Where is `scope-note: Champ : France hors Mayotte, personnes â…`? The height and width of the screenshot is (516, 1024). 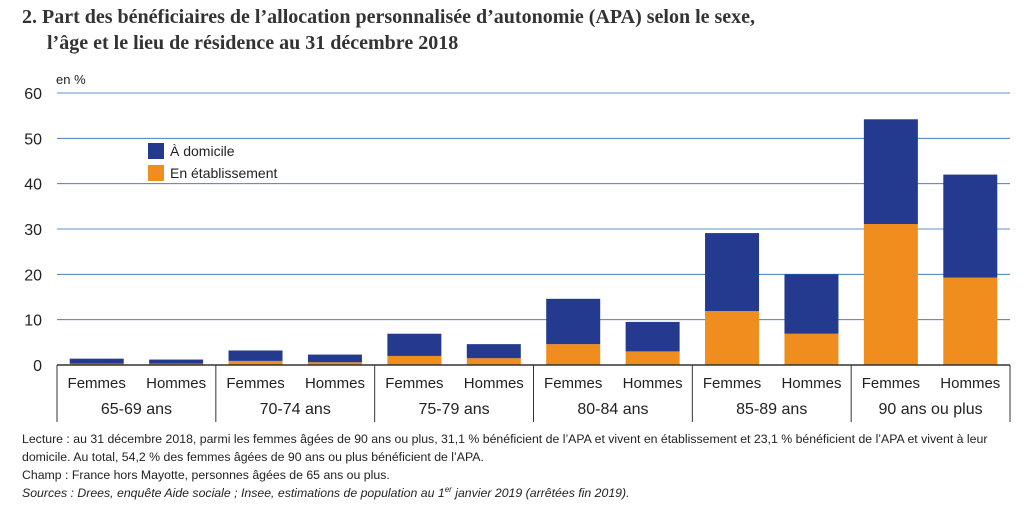 scope-note: Champ : France hors Mayotte, personnes â… is located at coordinates (206, 475).